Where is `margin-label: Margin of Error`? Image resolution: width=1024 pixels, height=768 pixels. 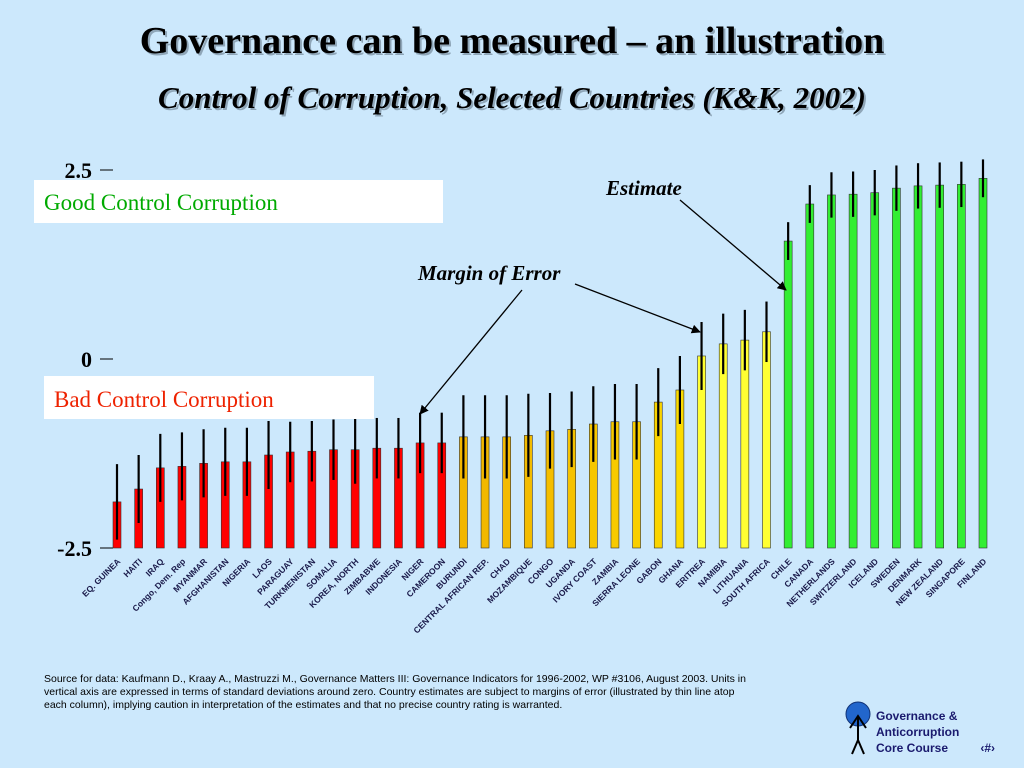 margin-label: Margin of Error is located at coordinates (489, 273).